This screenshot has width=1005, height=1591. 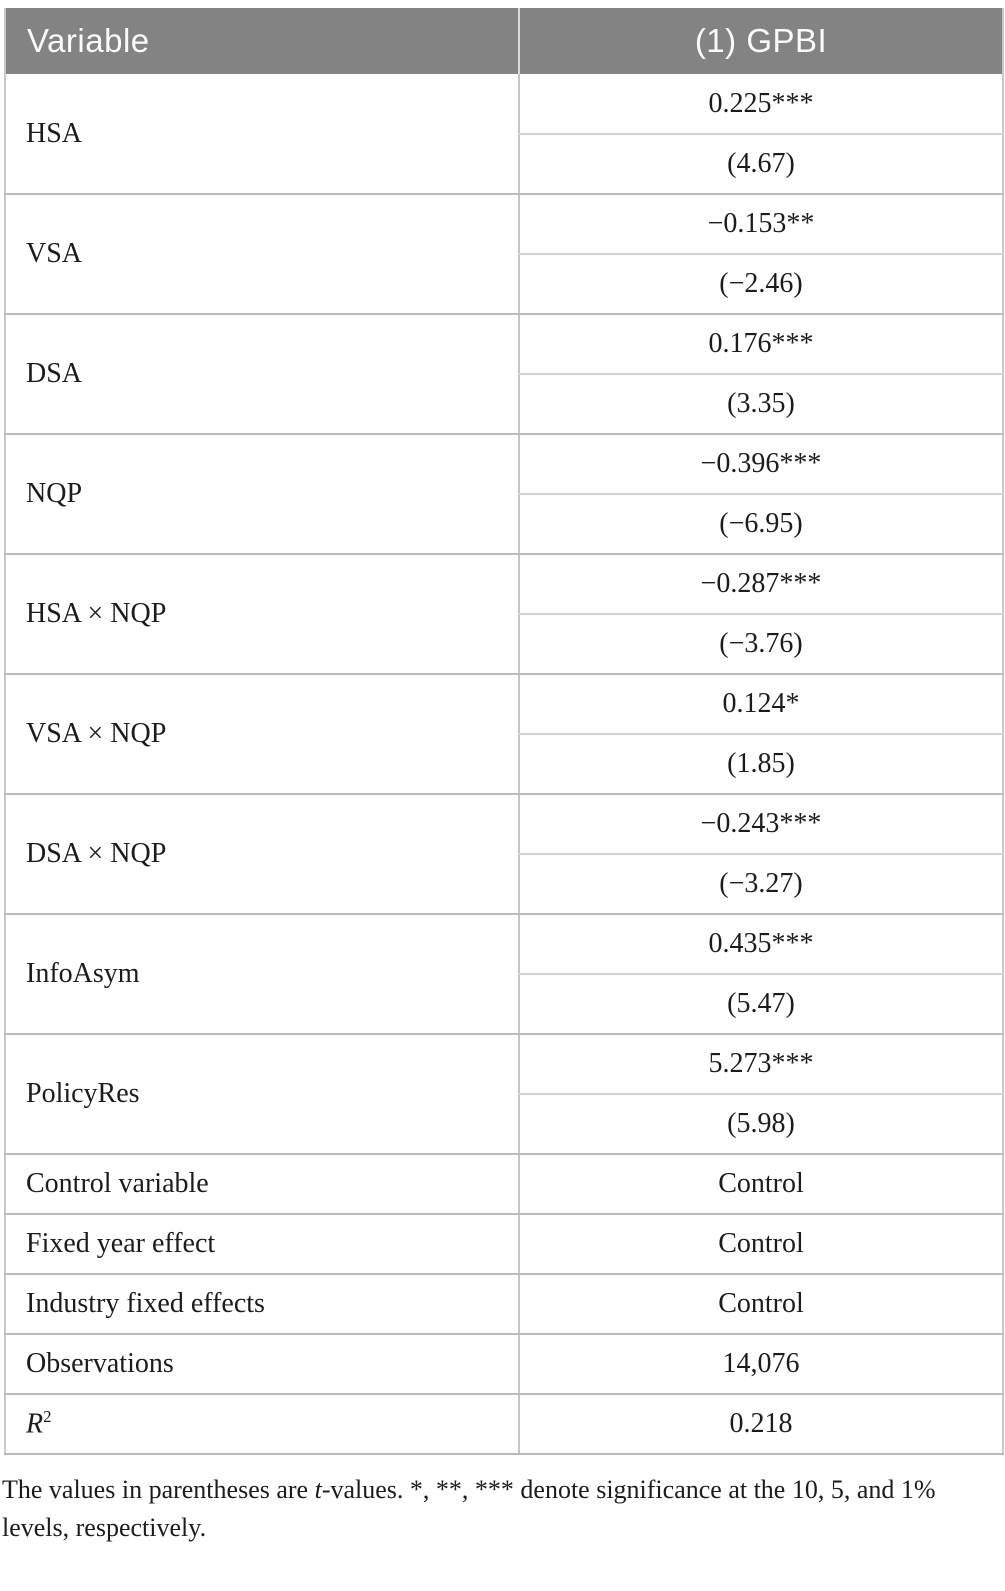 What do you see at coordinates (504, 284) in the screenshot?
I see `table-row: (−2.46)` at bounding box center [504, 284].